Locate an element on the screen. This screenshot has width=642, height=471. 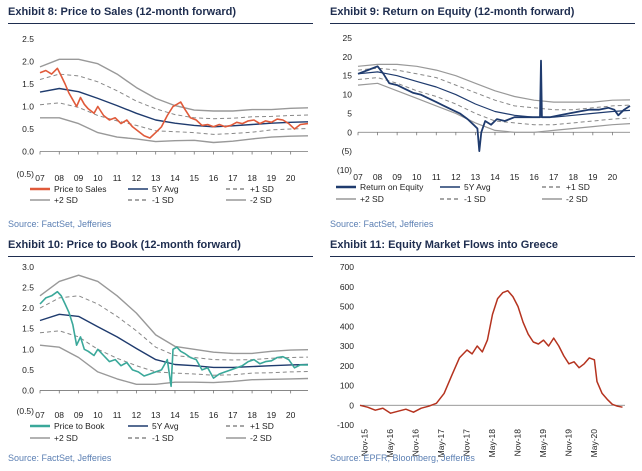
x-tick-label: 18 is located at coordinates (252, 178).